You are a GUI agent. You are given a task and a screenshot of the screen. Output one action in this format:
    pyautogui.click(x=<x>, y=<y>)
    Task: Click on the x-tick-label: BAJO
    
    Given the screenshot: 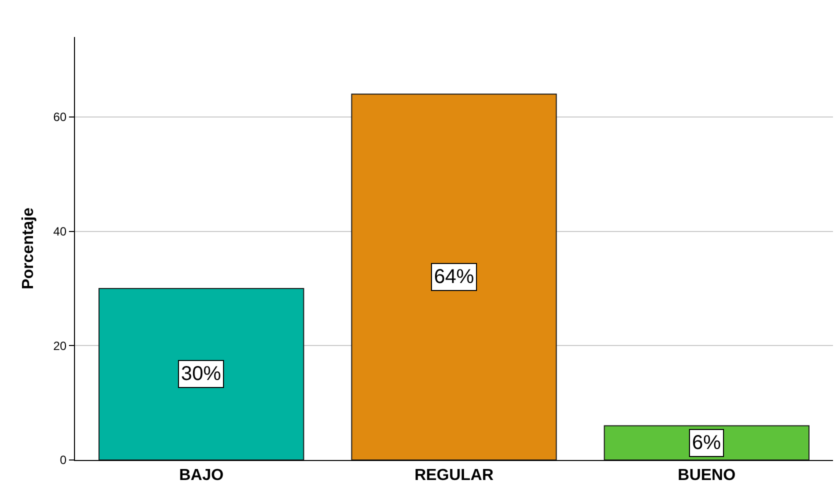 What is the action you would take?
    pyautogui.click(x=201, y=475)
    